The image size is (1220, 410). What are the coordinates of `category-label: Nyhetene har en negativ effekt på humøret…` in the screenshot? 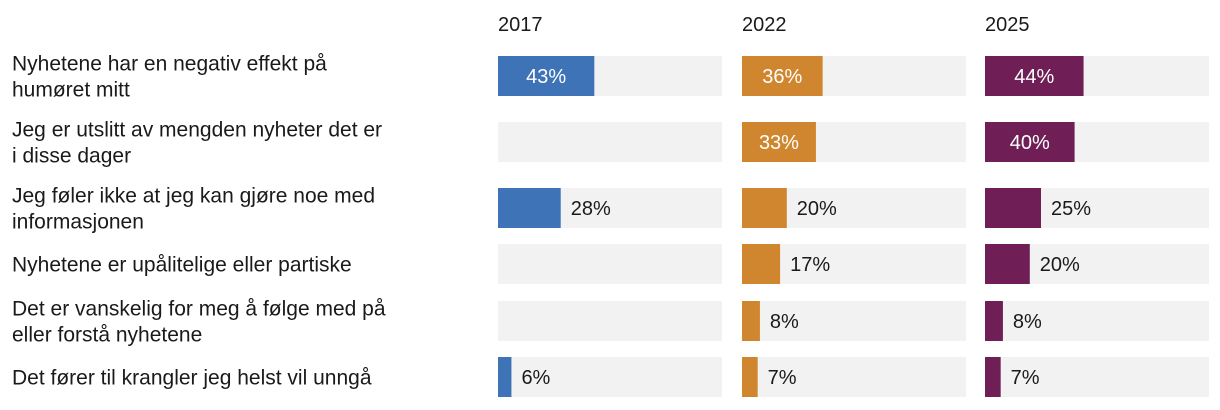 It's located at (169, 76).